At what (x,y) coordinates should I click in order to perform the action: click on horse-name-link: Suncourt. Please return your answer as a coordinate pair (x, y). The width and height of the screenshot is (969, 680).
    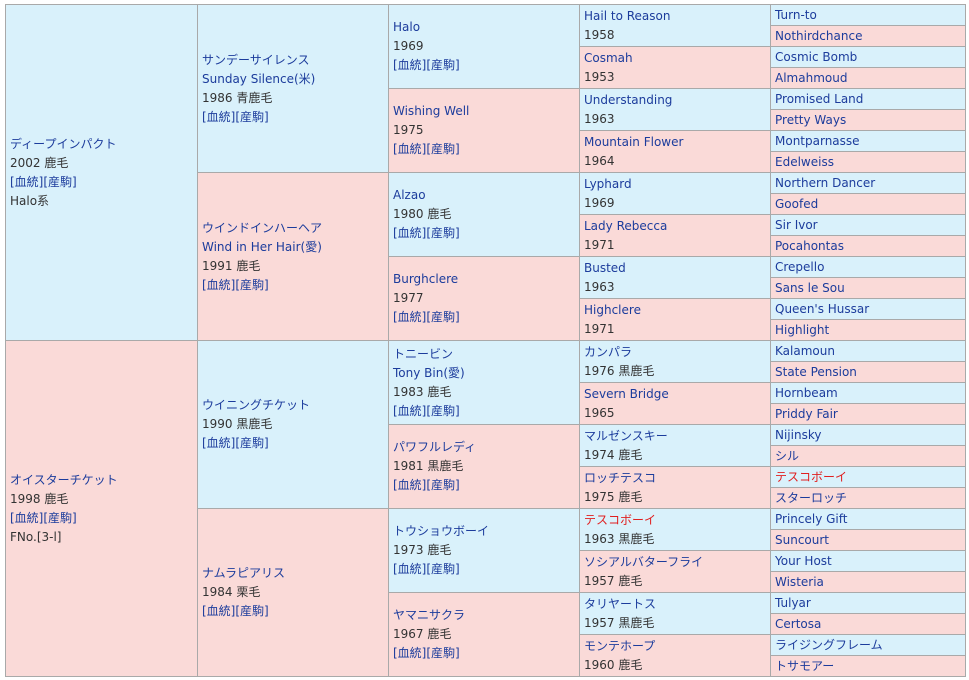
    Looking at the image, I should click on (802, 539).